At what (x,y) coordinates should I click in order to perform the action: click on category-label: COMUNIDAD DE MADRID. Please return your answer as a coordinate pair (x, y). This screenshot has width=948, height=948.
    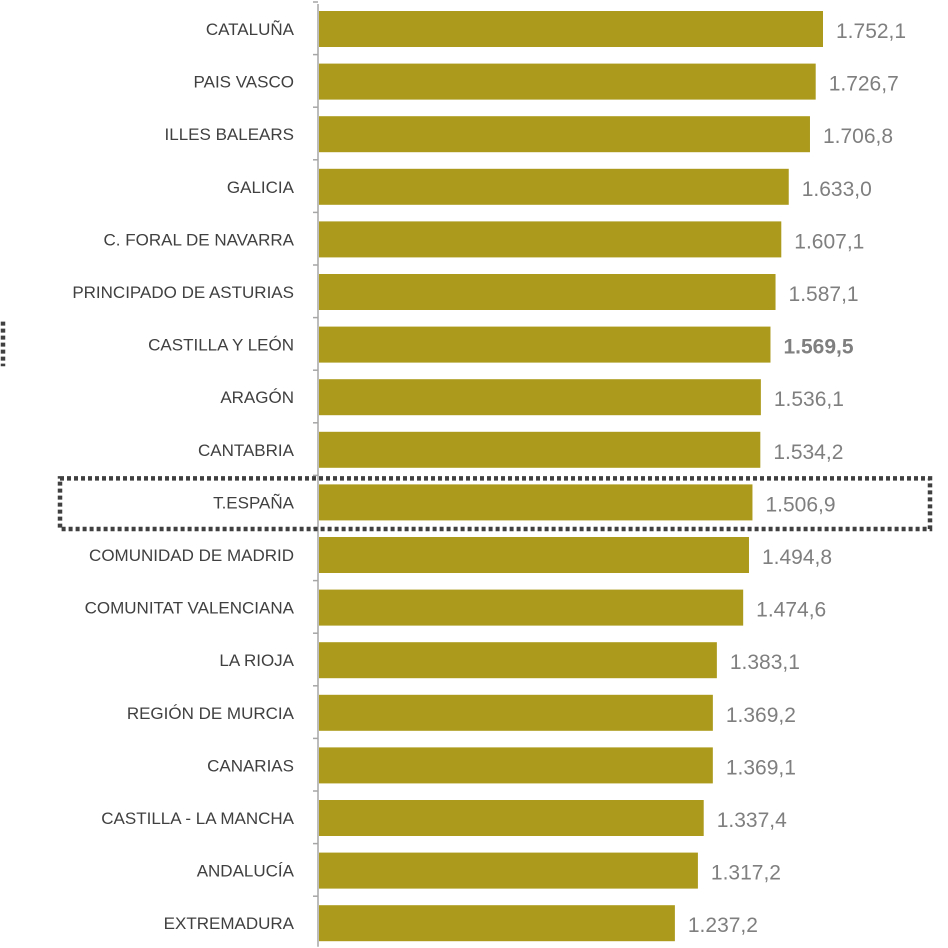
    Looking at the image, I should click on (191, 555).